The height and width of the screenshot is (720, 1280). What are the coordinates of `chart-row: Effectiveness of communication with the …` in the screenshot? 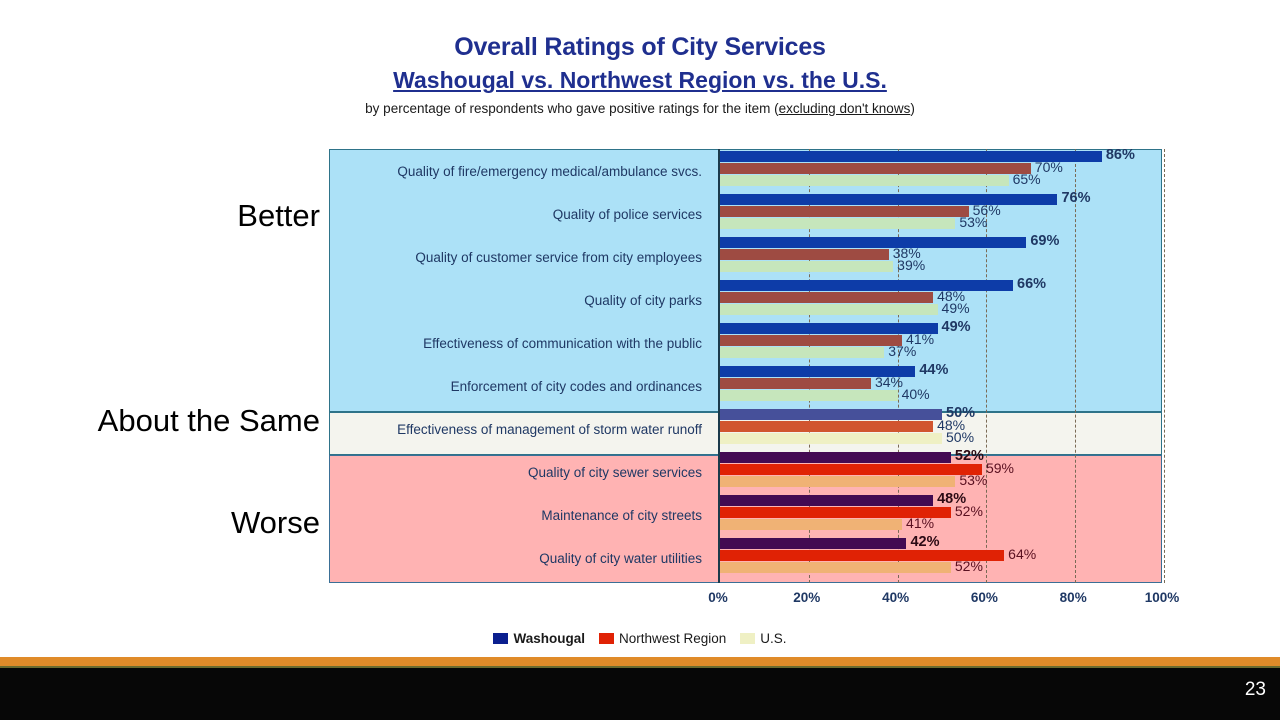 It's located at (745, 342).